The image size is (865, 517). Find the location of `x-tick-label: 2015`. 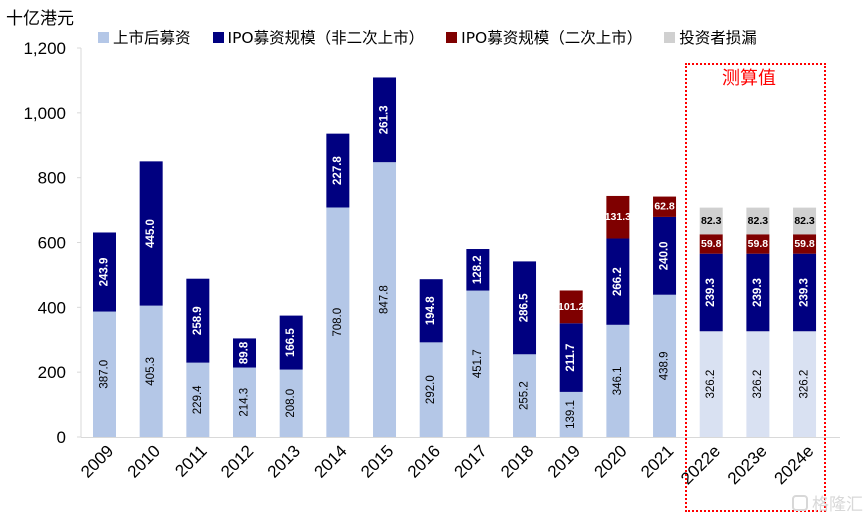

x-tick-label: 2015 is located at coordinates (377, 461).